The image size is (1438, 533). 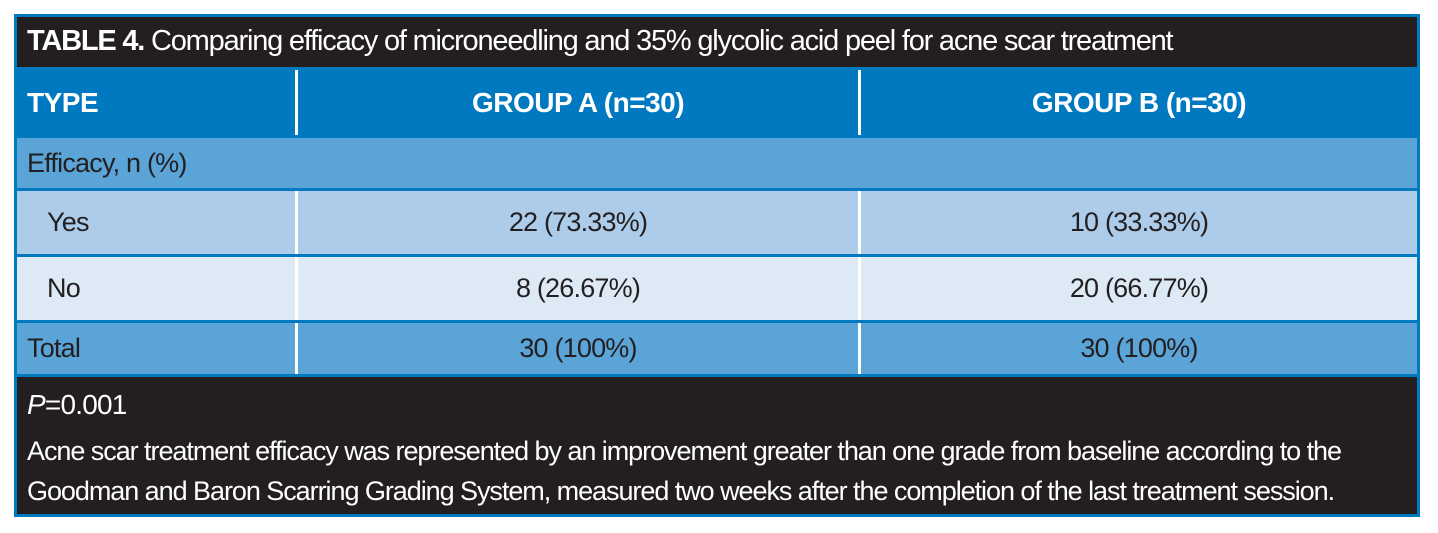 What do you see at coordinates (63, 102) in the screenshot?
I see `header-type: TYPE` at bounding box center [63, 102].